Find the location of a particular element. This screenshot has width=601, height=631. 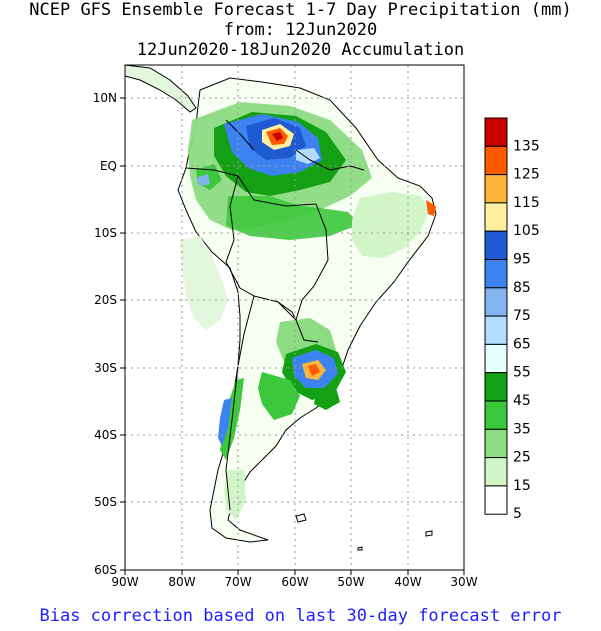

legend-level-label: 15 is located at coordinates (522, 486).